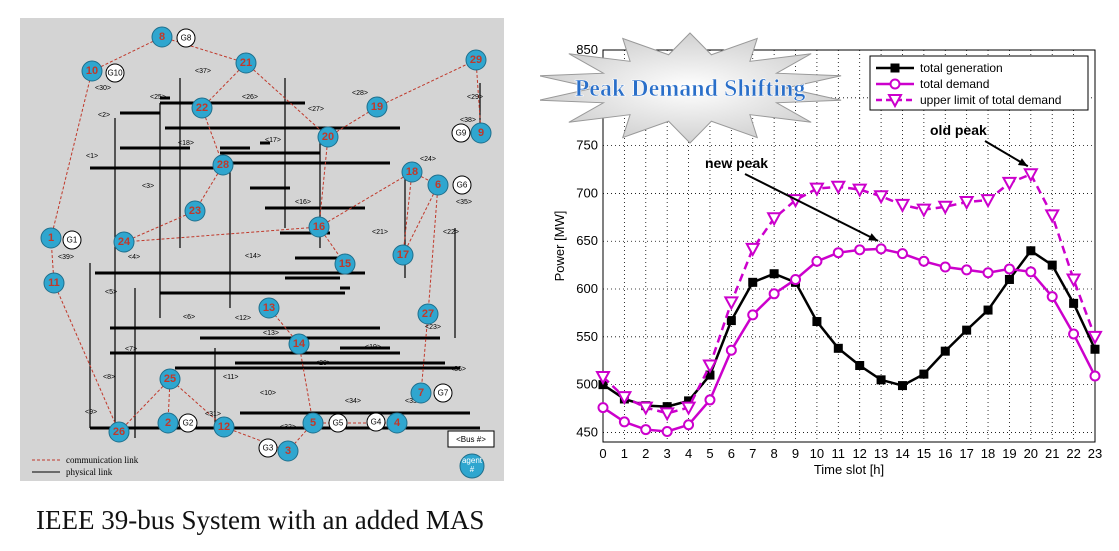 The width and height of the screenshot is (1119, 551). Describe the element at coordinates (774, 453) in the screenshot. I see `x-tick-label: 8` at that location.